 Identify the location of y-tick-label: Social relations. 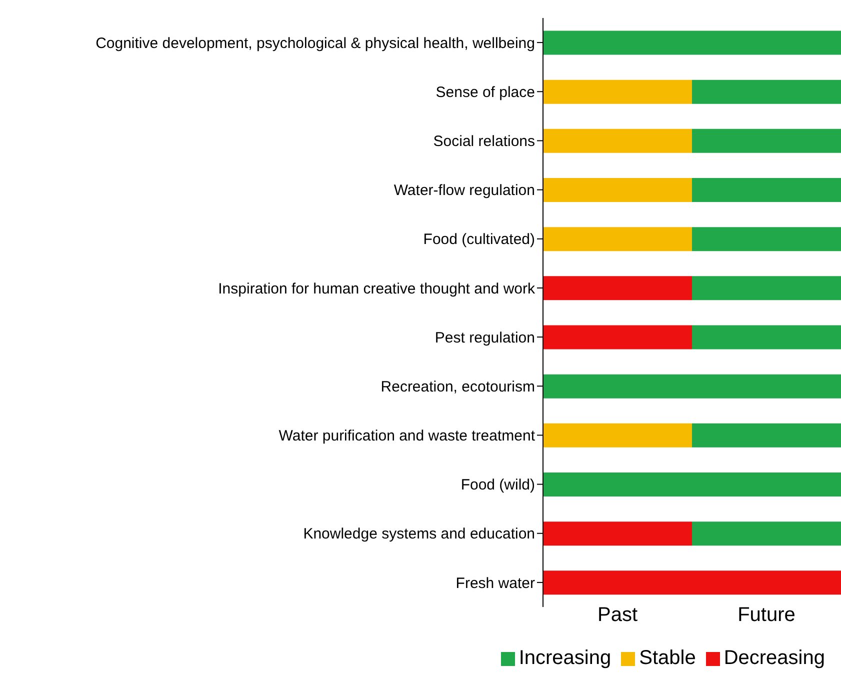
(484, 141).